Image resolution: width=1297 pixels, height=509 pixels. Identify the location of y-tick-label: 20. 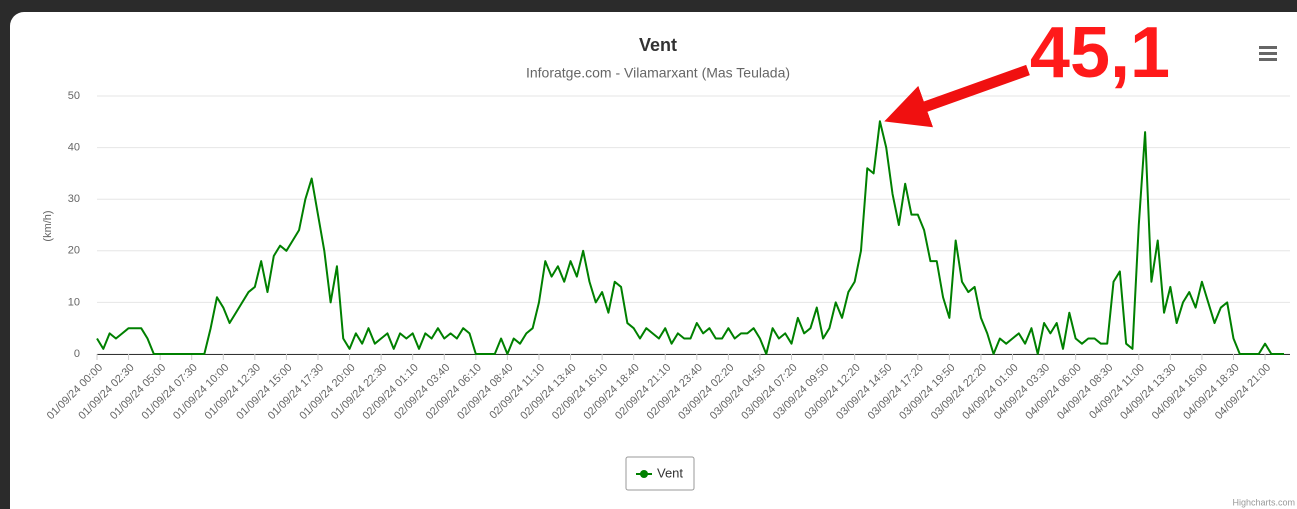
(74, 251).